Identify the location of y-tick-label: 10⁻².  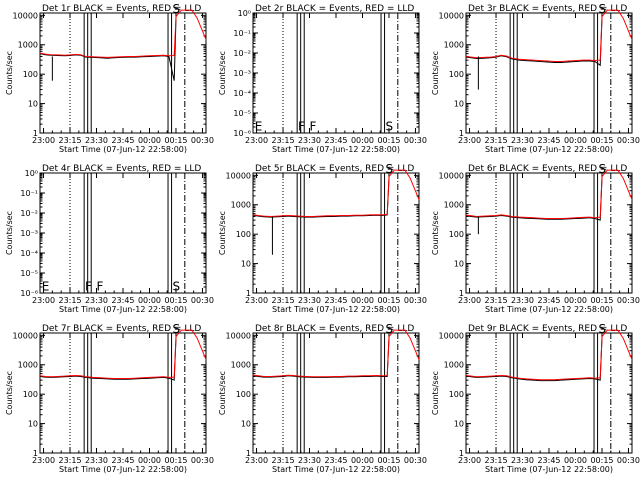
(29, 213).